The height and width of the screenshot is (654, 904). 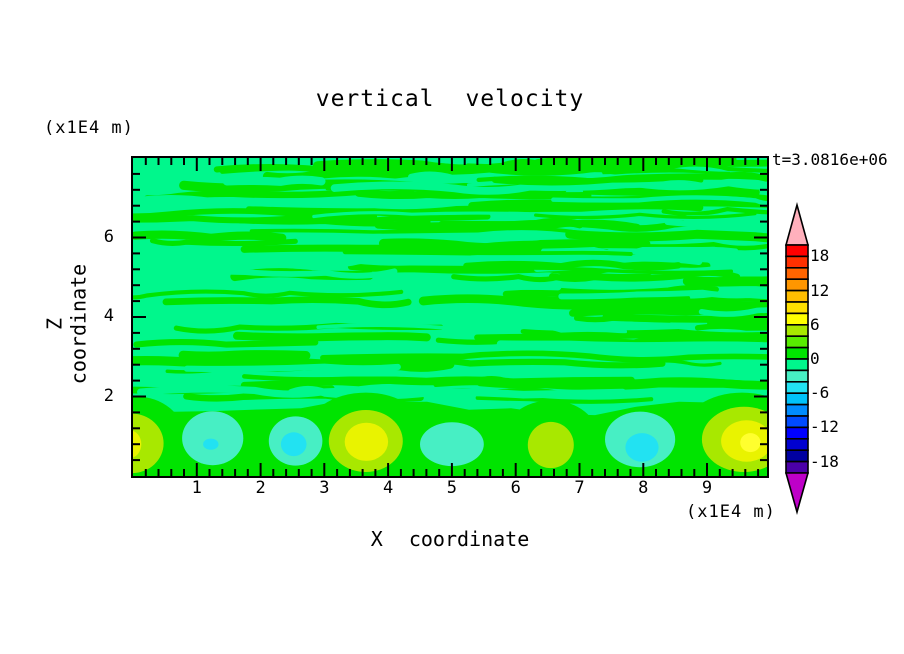 I want to click on colorbar-label--12: -12, so click(x=824, y=427).